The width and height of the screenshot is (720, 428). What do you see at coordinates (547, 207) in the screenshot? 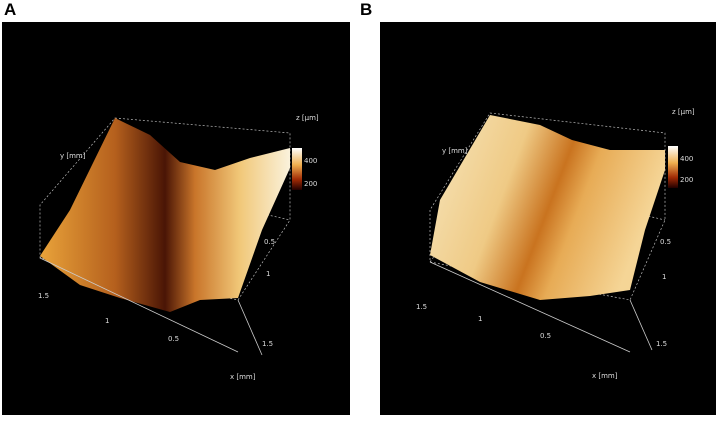
I see `surface` at bounding box center [547, 207].